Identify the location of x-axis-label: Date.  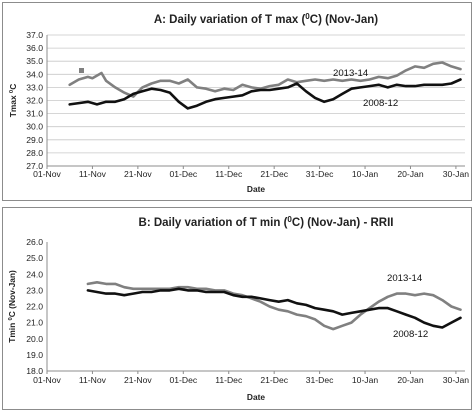
(256, 397).